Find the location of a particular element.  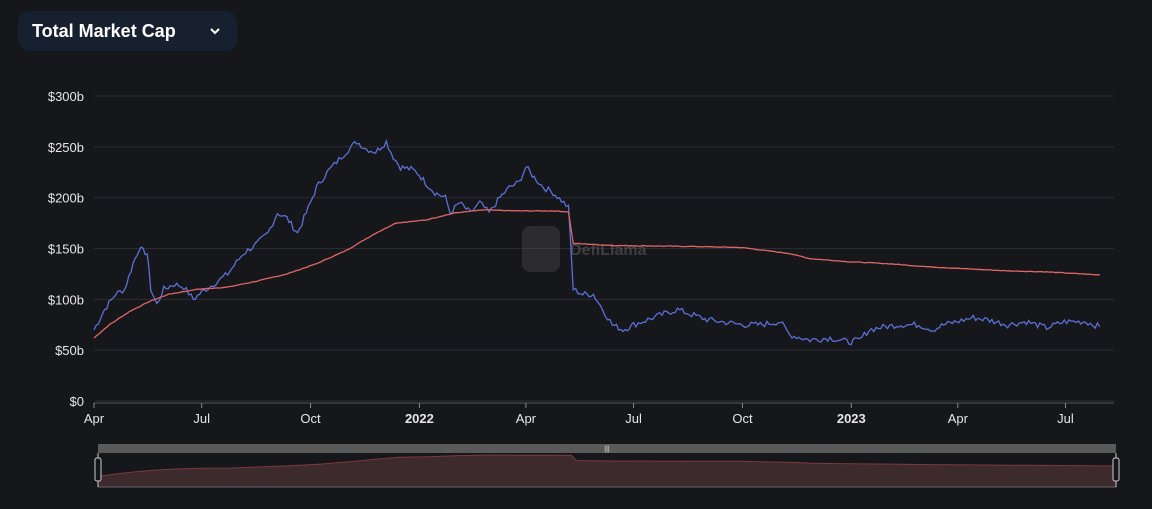

y-tick-label: $250b is located at coordinates (66, 147).